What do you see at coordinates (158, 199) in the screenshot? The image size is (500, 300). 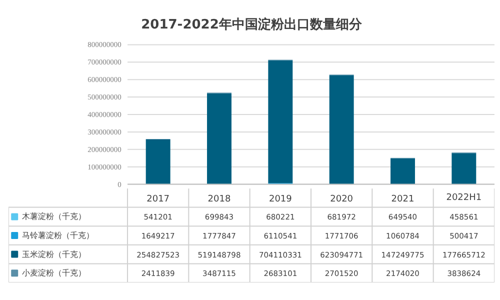 I see `x-tick-label: 2017` at bounding box center [158, 199].